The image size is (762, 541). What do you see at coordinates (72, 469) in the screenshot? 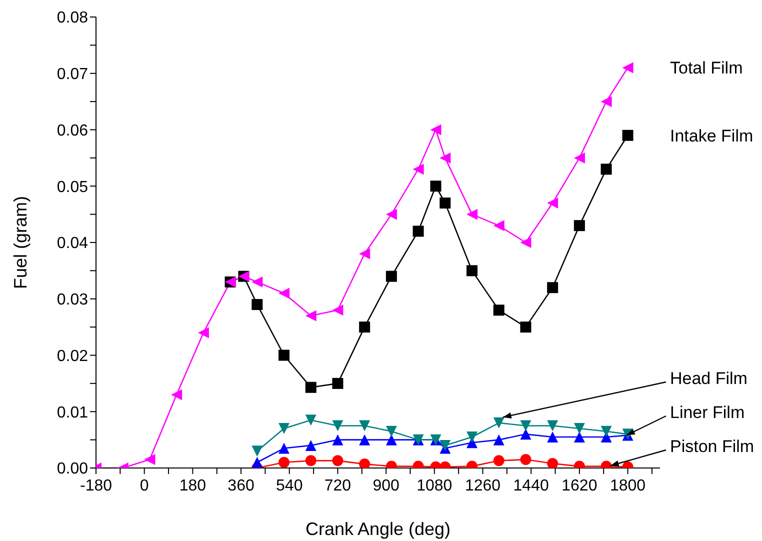
I see `y-tick-label: 0.00` at bounding box center [72, 469].